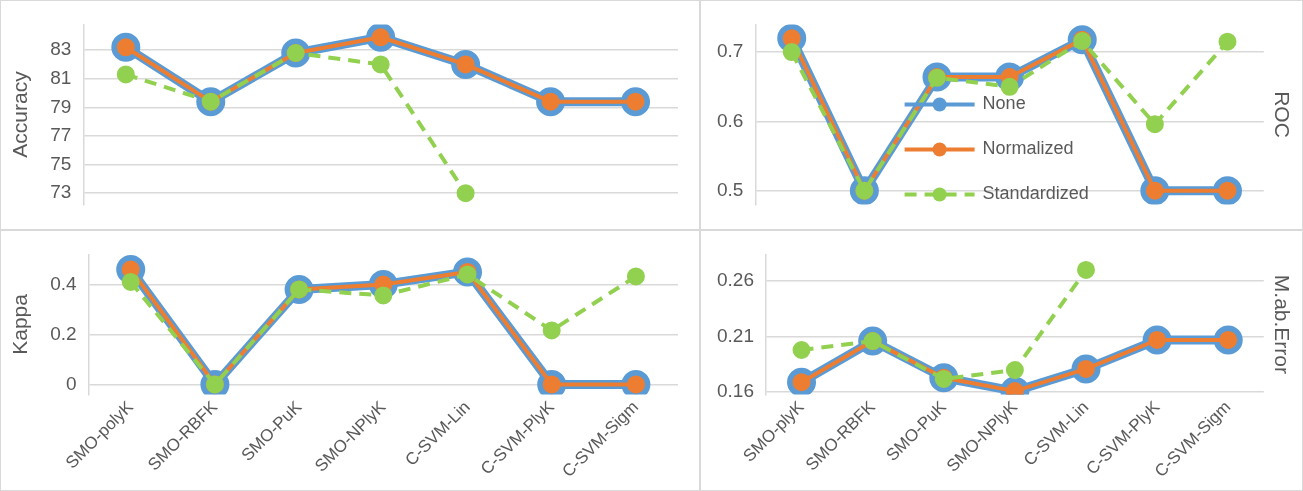 The image size is (1303, 491). I want to click on y-tick-label: 0.2, so click(63, 333).